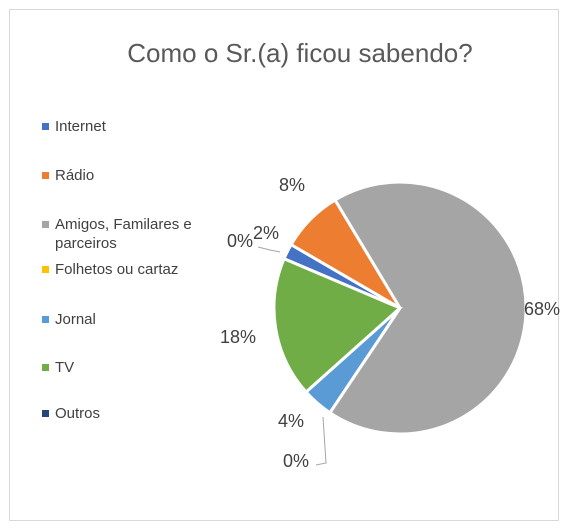 This screenshot has width=569, height=531. What do you see at coordinates (65, 367) in the screenshot?
I see `legend-label: TV` at bounding box center [65, 367].